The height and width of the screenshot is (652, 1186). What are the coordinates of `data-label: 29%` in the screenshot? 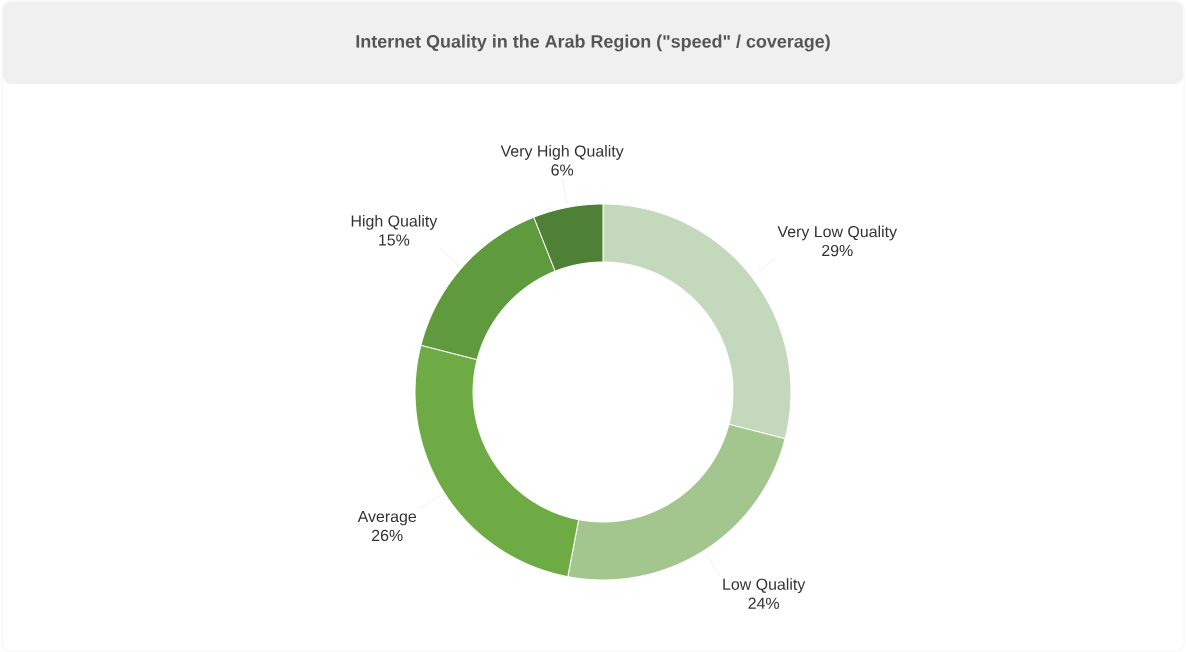 It's located at (837, 250).